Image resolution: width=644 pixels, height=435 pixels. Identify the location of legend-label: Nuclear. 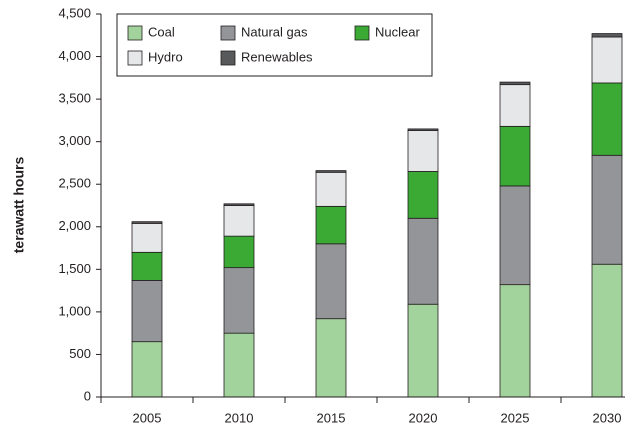
(397, 31).